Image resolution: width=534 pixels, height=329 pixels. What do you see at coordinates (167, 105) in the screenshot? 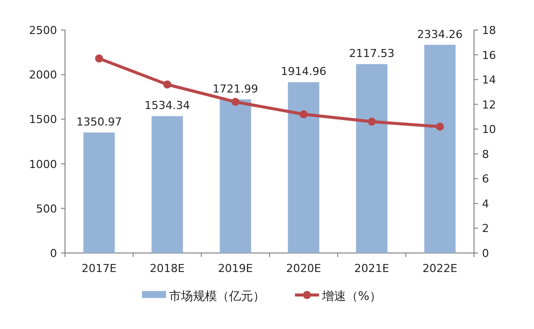
I see `data-label: 1534.34` at bounding box center [167, 105].